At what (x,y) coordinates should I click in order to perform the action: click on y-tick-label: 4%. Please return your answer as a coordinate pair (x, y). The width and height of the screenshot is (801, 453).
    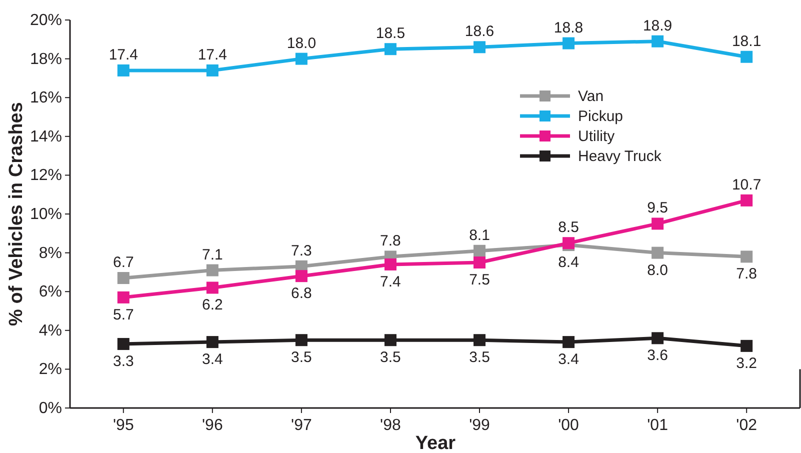
    Looking at the image, I should click on (50, 331).